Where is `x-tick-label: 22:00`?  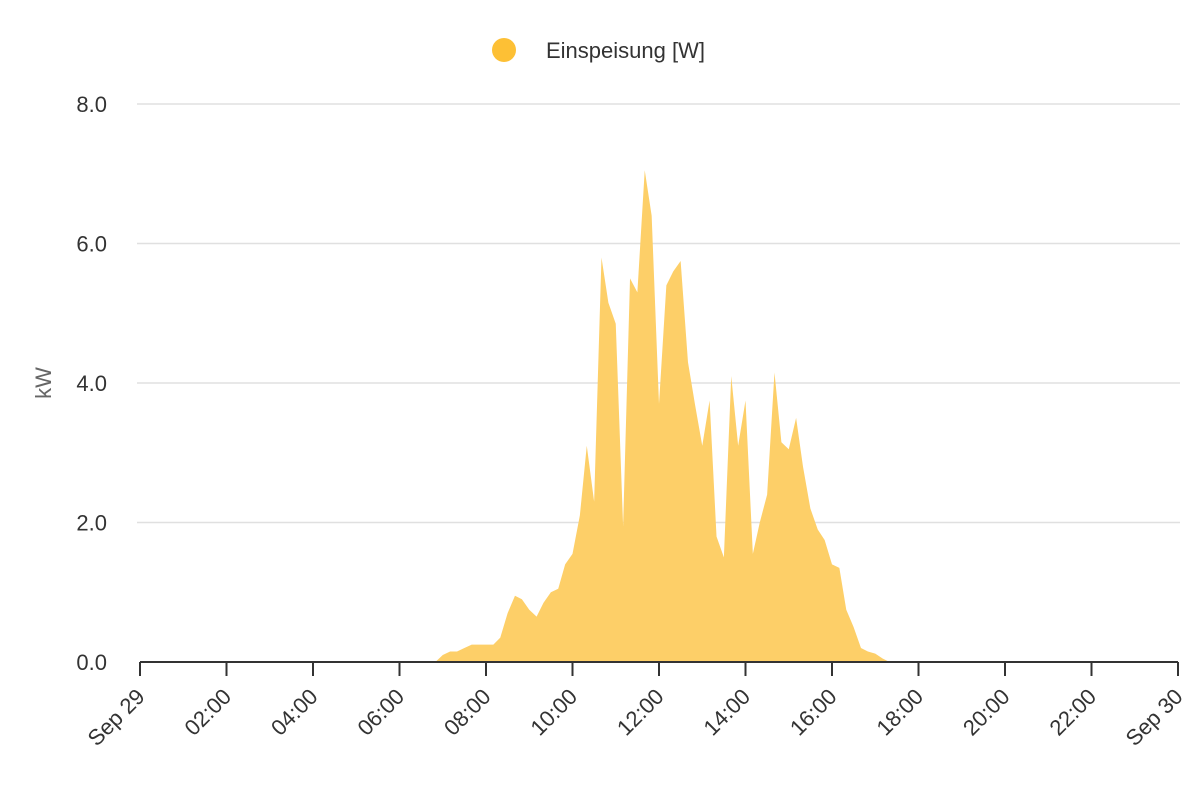
x-tick-label: 22:00 is located at coordinates (1072, 712).